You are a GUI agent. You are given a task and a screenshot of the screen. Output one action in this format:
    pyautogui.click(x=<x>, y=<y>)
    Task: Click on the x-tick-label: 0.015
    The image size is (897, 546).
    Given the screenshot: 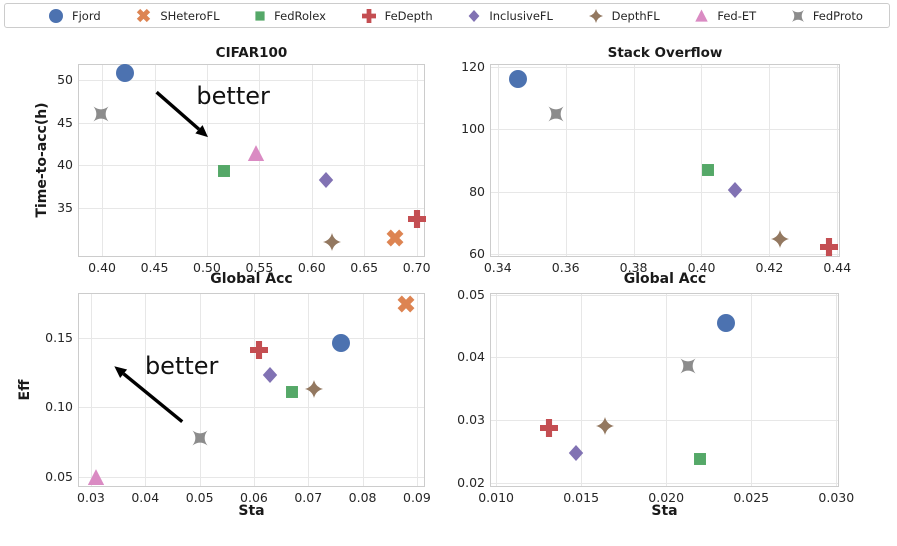 What is the action you would take?
    pyautogui.click(x=581, y=497)
    